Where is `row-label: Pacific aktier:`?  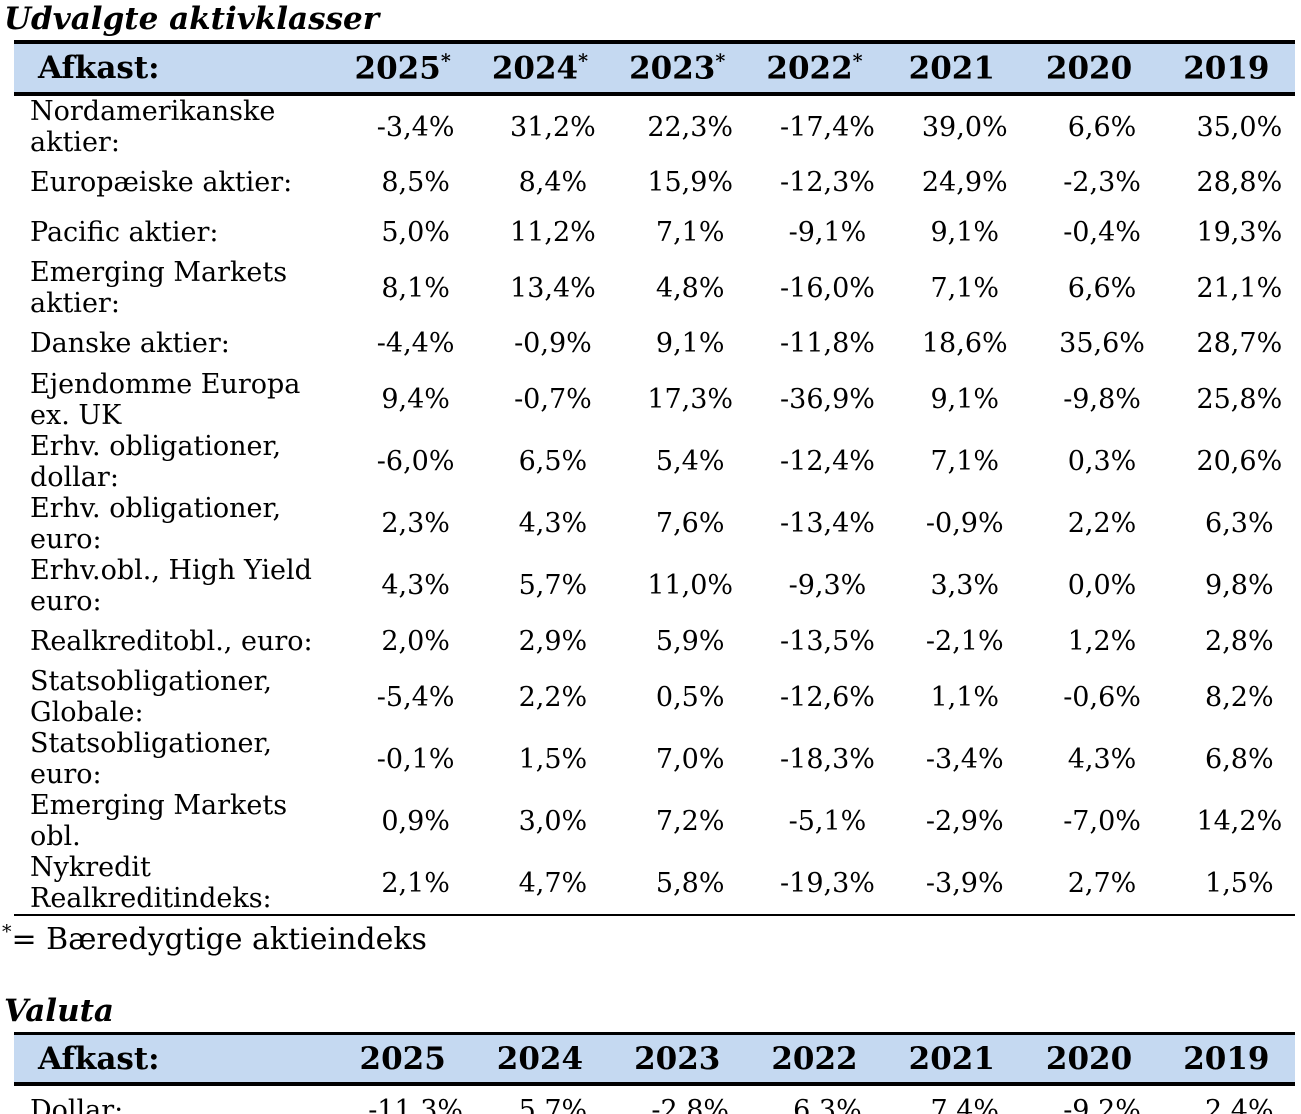 row-label: Pacific aktier: is located at coordinates (124, 232).